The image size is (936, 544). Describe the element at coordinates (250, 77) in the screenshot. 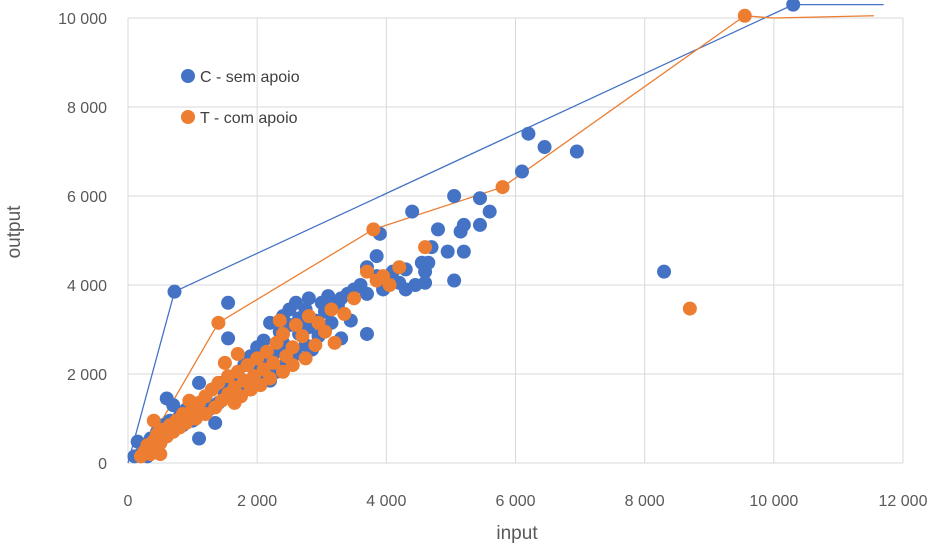

I see `legend-label-c-sem-apoio: C - sem apoio` at that location.